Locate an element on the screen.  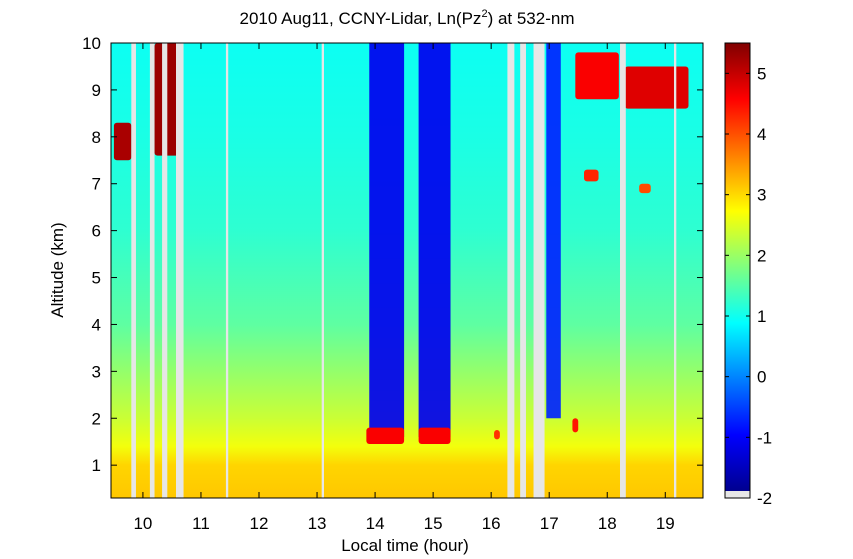
y-tick-label: 8 is located at coordinates (96, 137).